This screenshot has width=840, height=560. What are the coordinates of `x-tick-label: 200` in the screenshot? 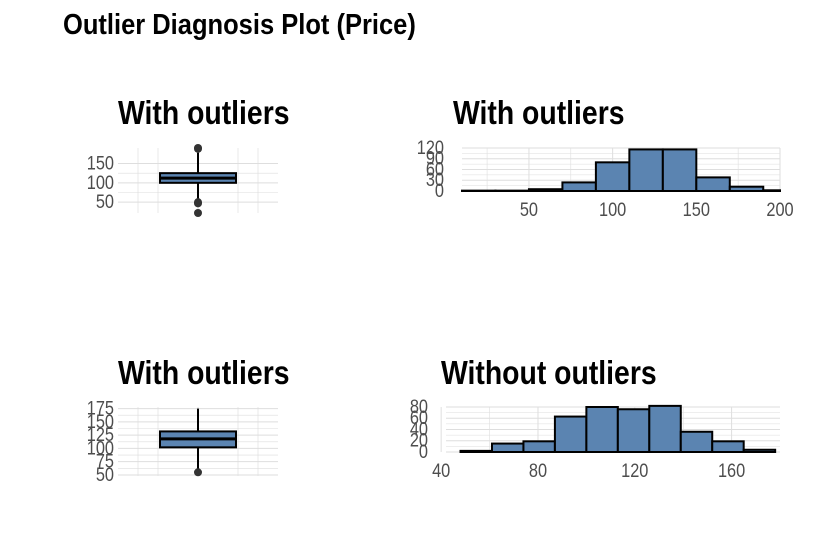 It's located at (779, 209).